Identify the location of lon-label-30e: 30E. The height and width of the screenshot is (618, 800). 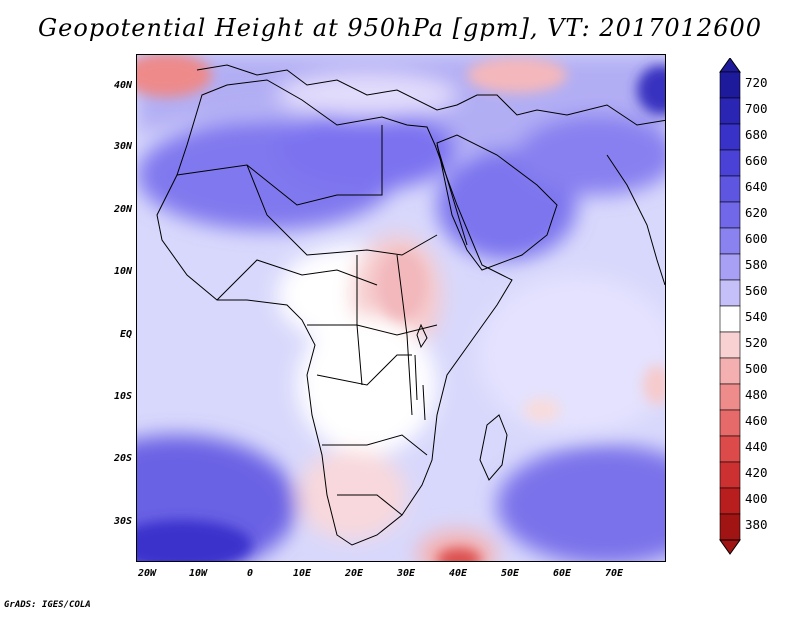
(406, 573).